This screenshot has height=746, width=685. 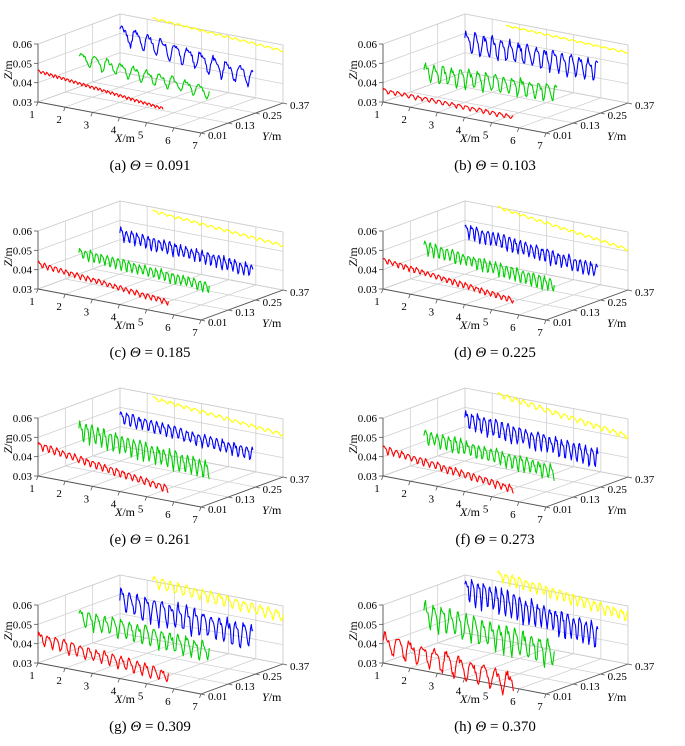 I want to click on y-tick-label: 0.37, so click(x=300, y=293).